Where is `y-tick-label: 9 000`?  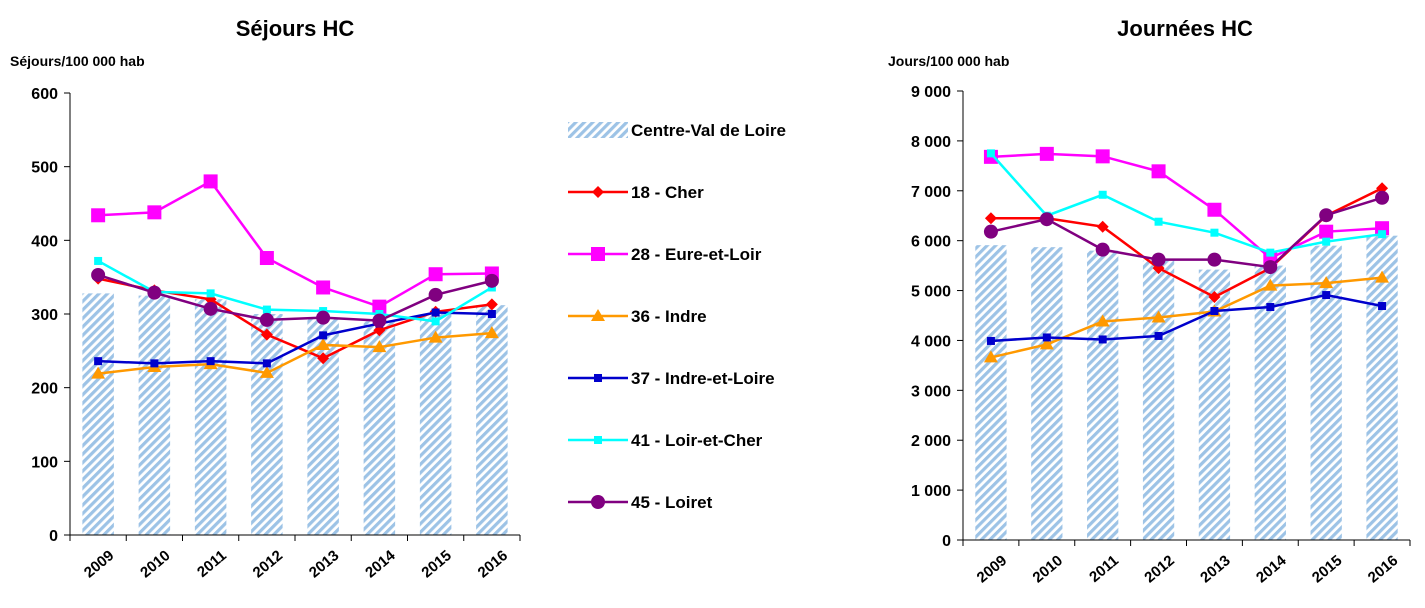
y-tick-label: 9 000 is located at coordinates (931, 92).